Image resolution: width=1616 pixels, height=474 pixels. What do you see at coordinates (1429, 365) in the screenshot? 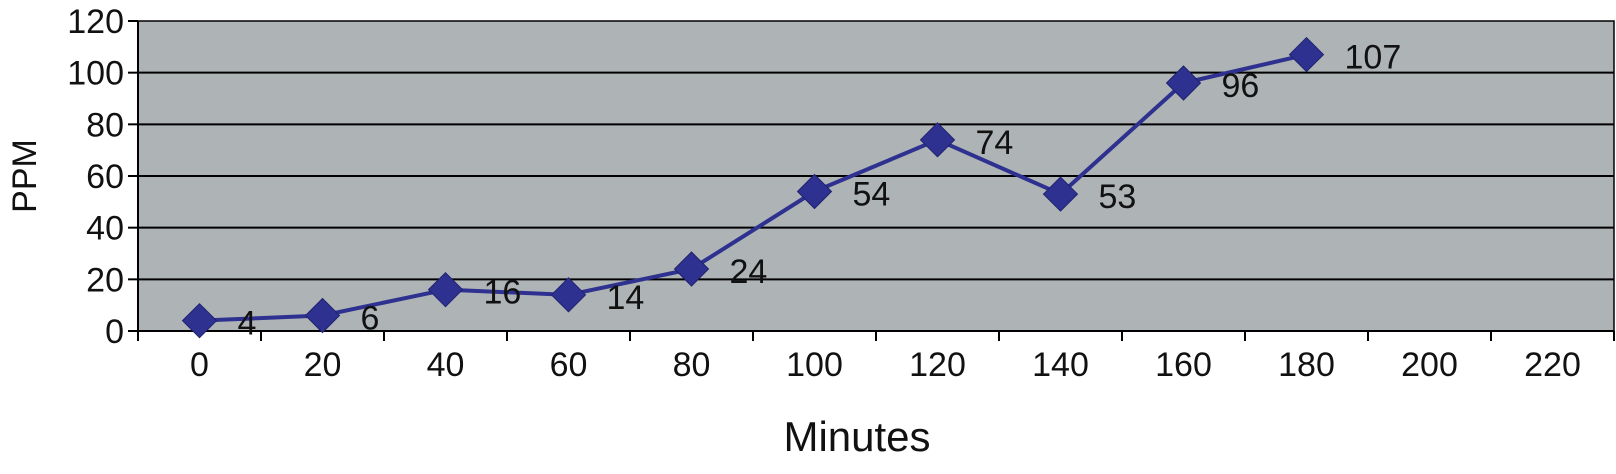
I see `x-tick-label: 200` at bounding box center [1429, 365].